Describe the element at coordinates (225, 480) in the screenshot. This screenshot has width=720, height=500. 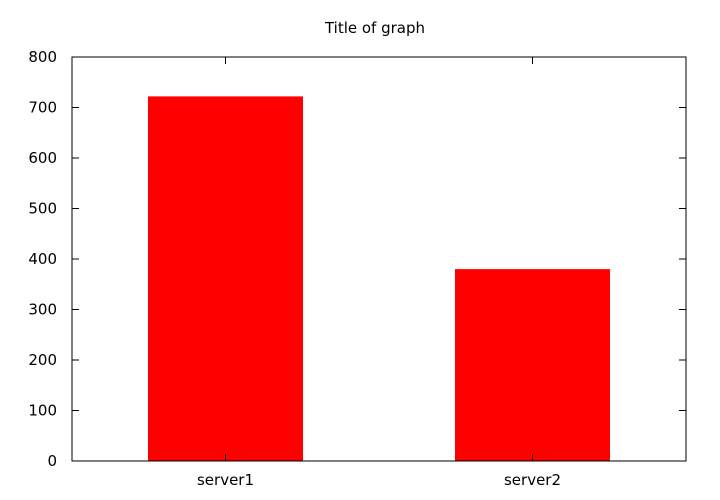
I see `x-tick-label: server1` at that location.